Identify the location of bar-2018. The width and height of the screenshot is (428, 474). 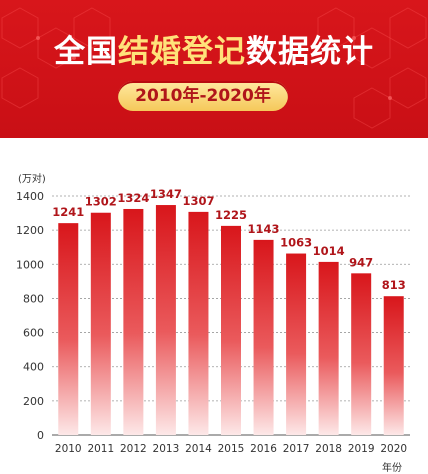
(328, 348).